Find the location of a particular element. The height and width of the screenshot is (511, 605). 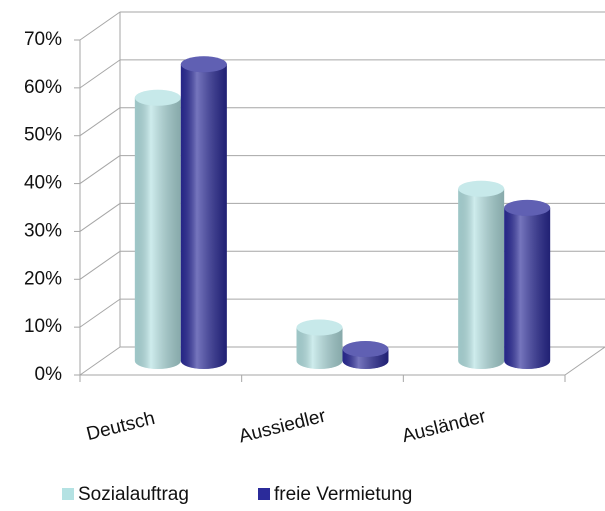

y-tick-label: 0% is located at coordinates (49, 374).